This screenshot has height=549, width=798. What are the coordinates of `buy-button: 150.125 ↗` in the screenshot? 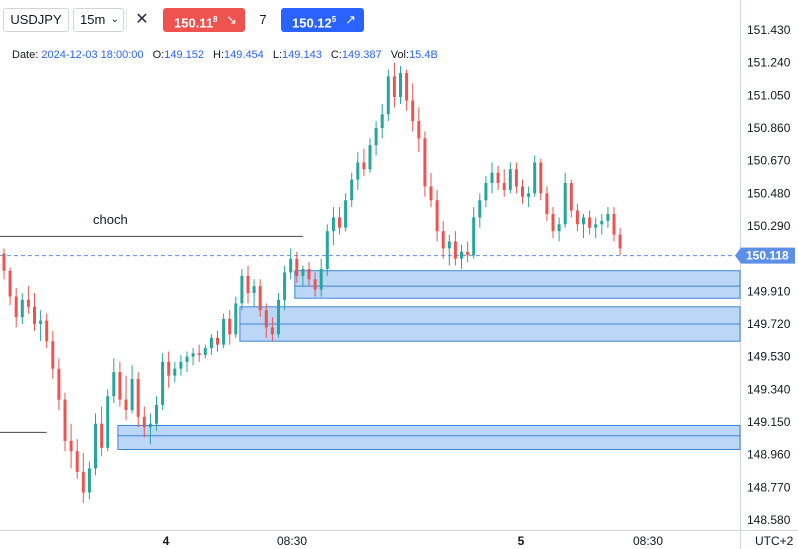 It's located at (322, 20).